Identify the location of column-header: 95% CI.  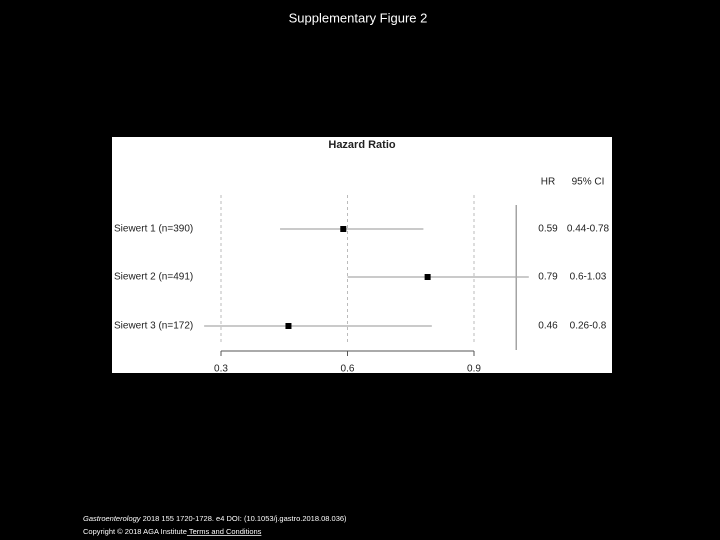
(588, 182).